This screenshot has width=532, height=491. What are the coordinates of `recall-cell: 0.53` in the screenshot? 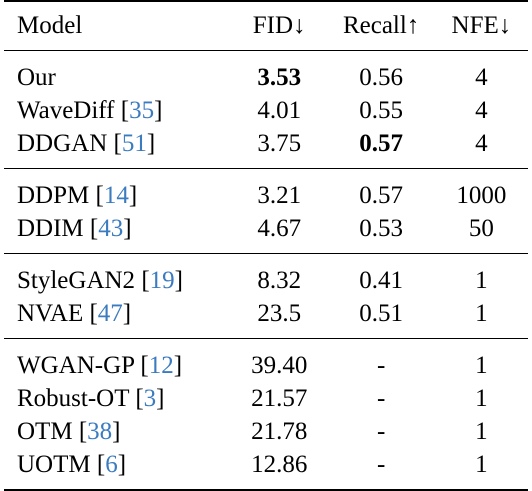 It's located at (381, 228).